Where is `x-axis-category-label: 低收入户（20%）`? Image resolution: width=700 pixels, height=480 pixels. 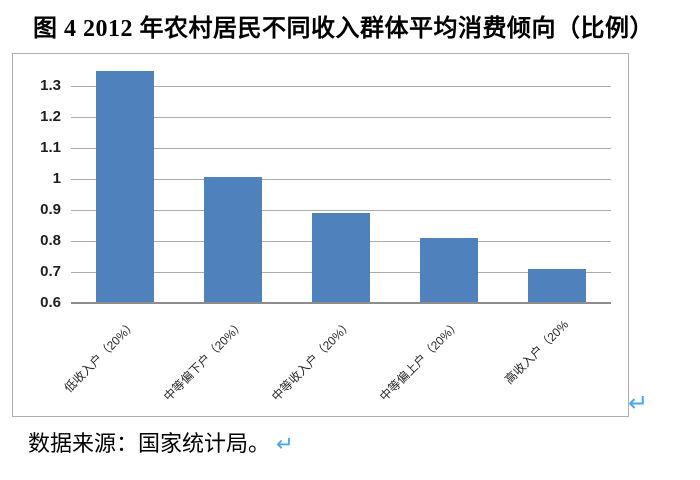
x-axis-category-label: 低收入户（20%） is located at coordinates (100, 356).